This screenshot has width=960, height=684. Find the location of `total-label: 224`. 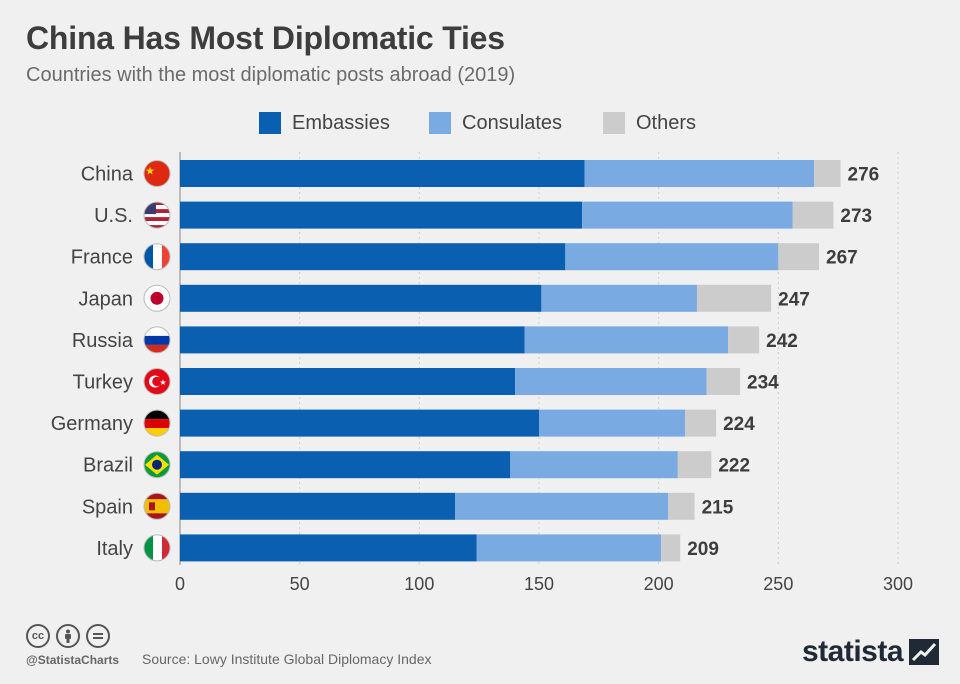

total-label: 224 is located at coordinates (739, 424).